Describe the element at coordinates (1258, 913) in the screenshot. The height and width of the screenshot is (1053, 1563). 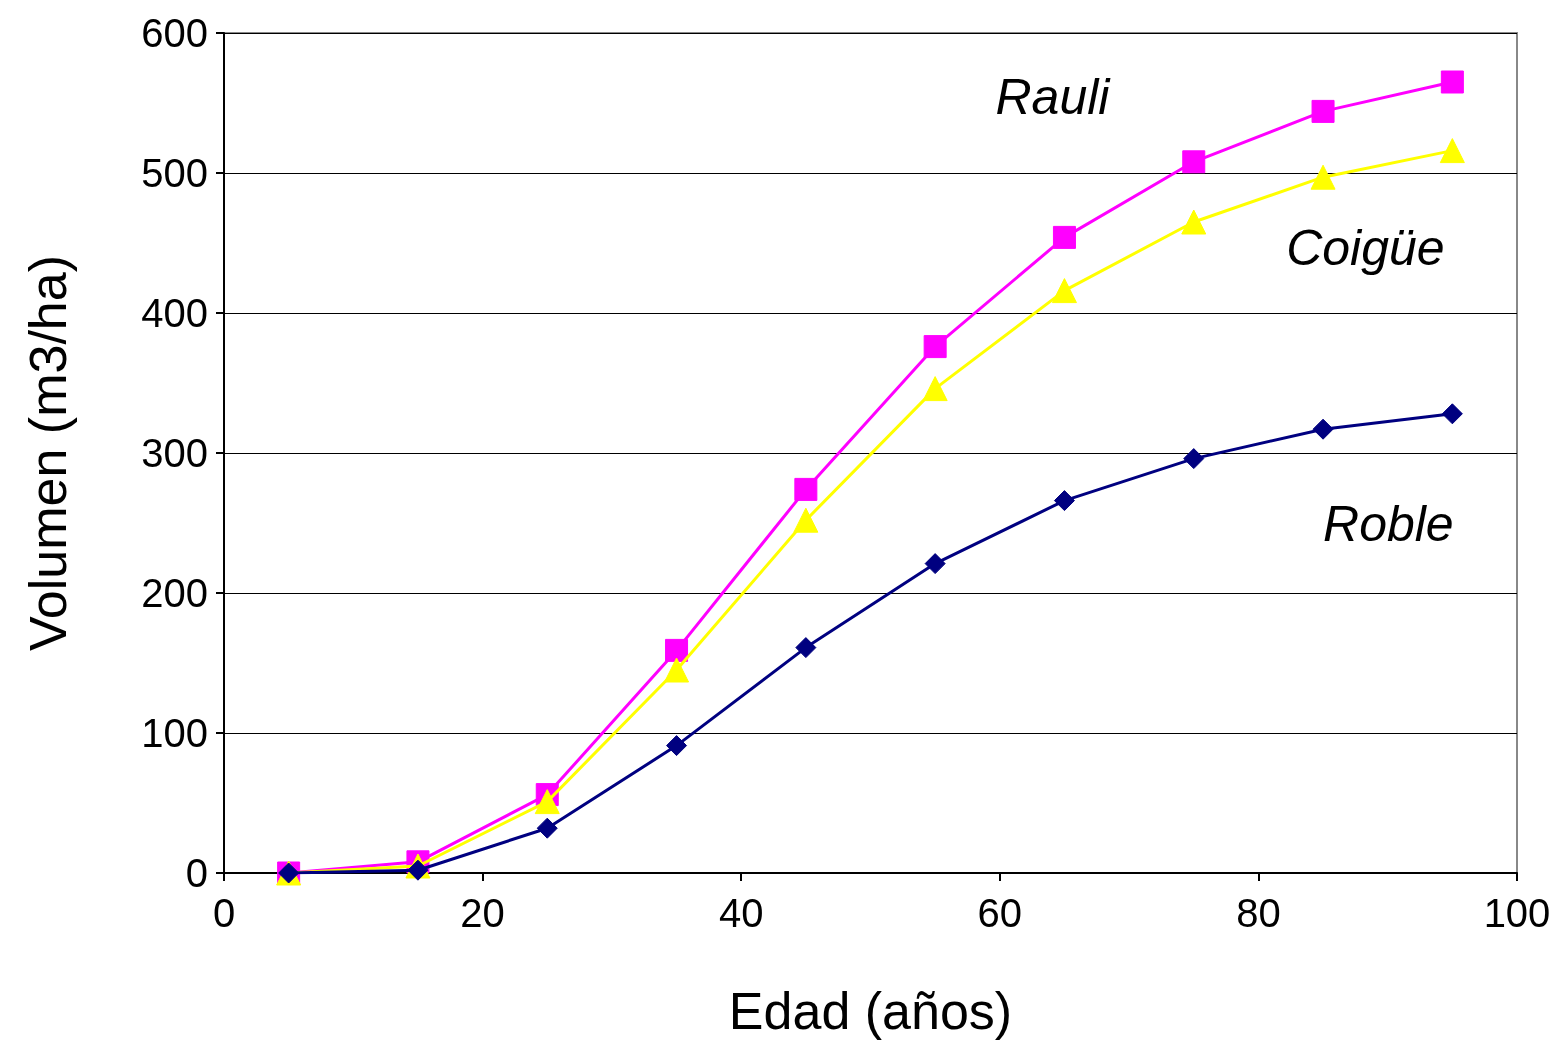
I see `x-tick-label: 80` at that location.